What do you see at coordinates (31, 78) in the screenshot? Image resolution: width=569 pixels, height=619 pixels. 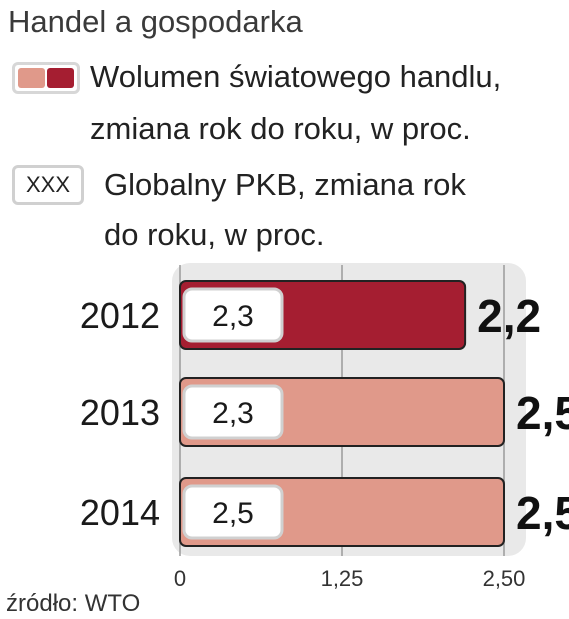 I see `legend-light-swatch` at bounding box center [31, 78].